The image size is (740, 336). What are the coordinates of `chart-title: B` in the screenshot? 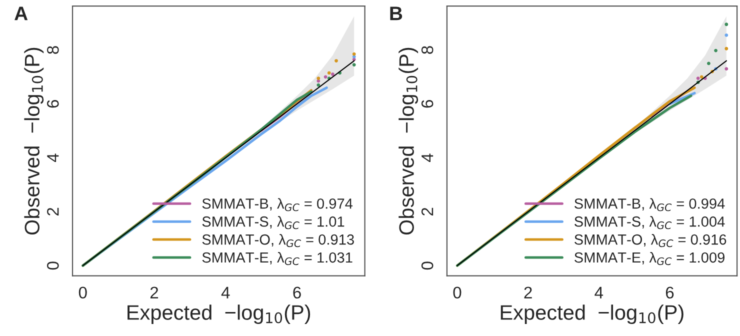 It's located at (396, 13).